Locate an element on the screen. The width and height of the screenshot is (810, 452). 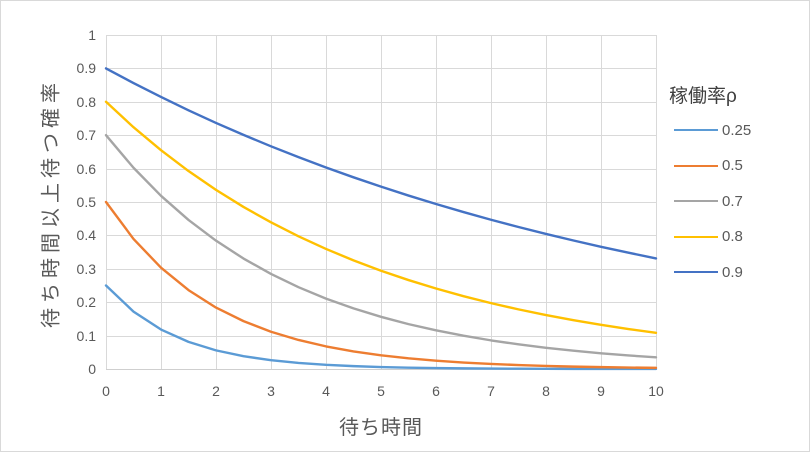
x-axis-title: 待ち時間 is located at coordinates (381, 428).